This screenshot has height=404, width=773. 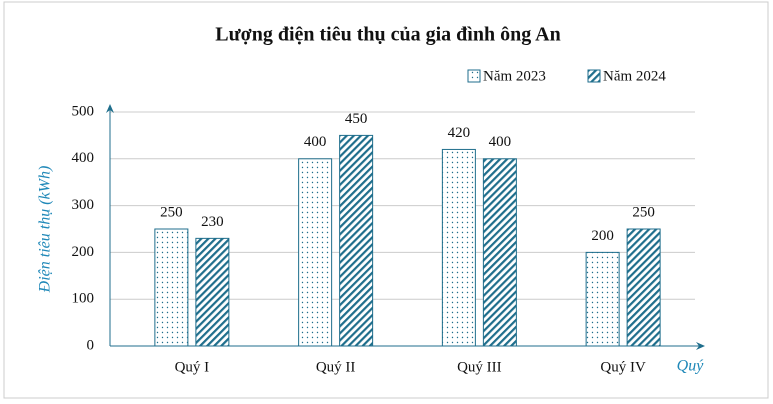 What do you see at coordinates (514, 76) in the screenshot?
I see `legend-label: Năm 2023` at bounding box center [514, 76].